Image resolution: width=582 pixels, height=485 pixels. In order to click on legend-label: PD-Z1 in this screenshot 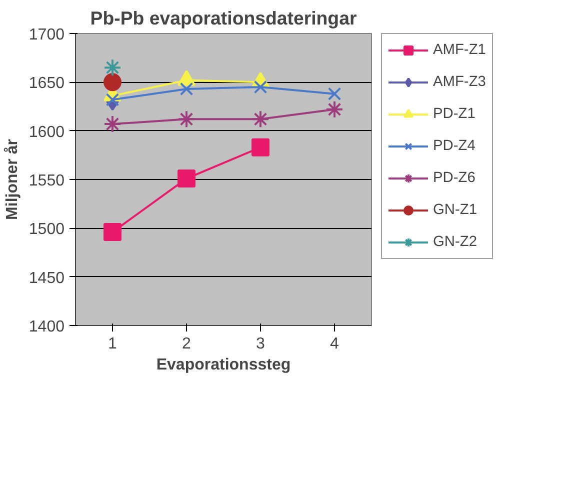, I will do `click(454, 114)`.